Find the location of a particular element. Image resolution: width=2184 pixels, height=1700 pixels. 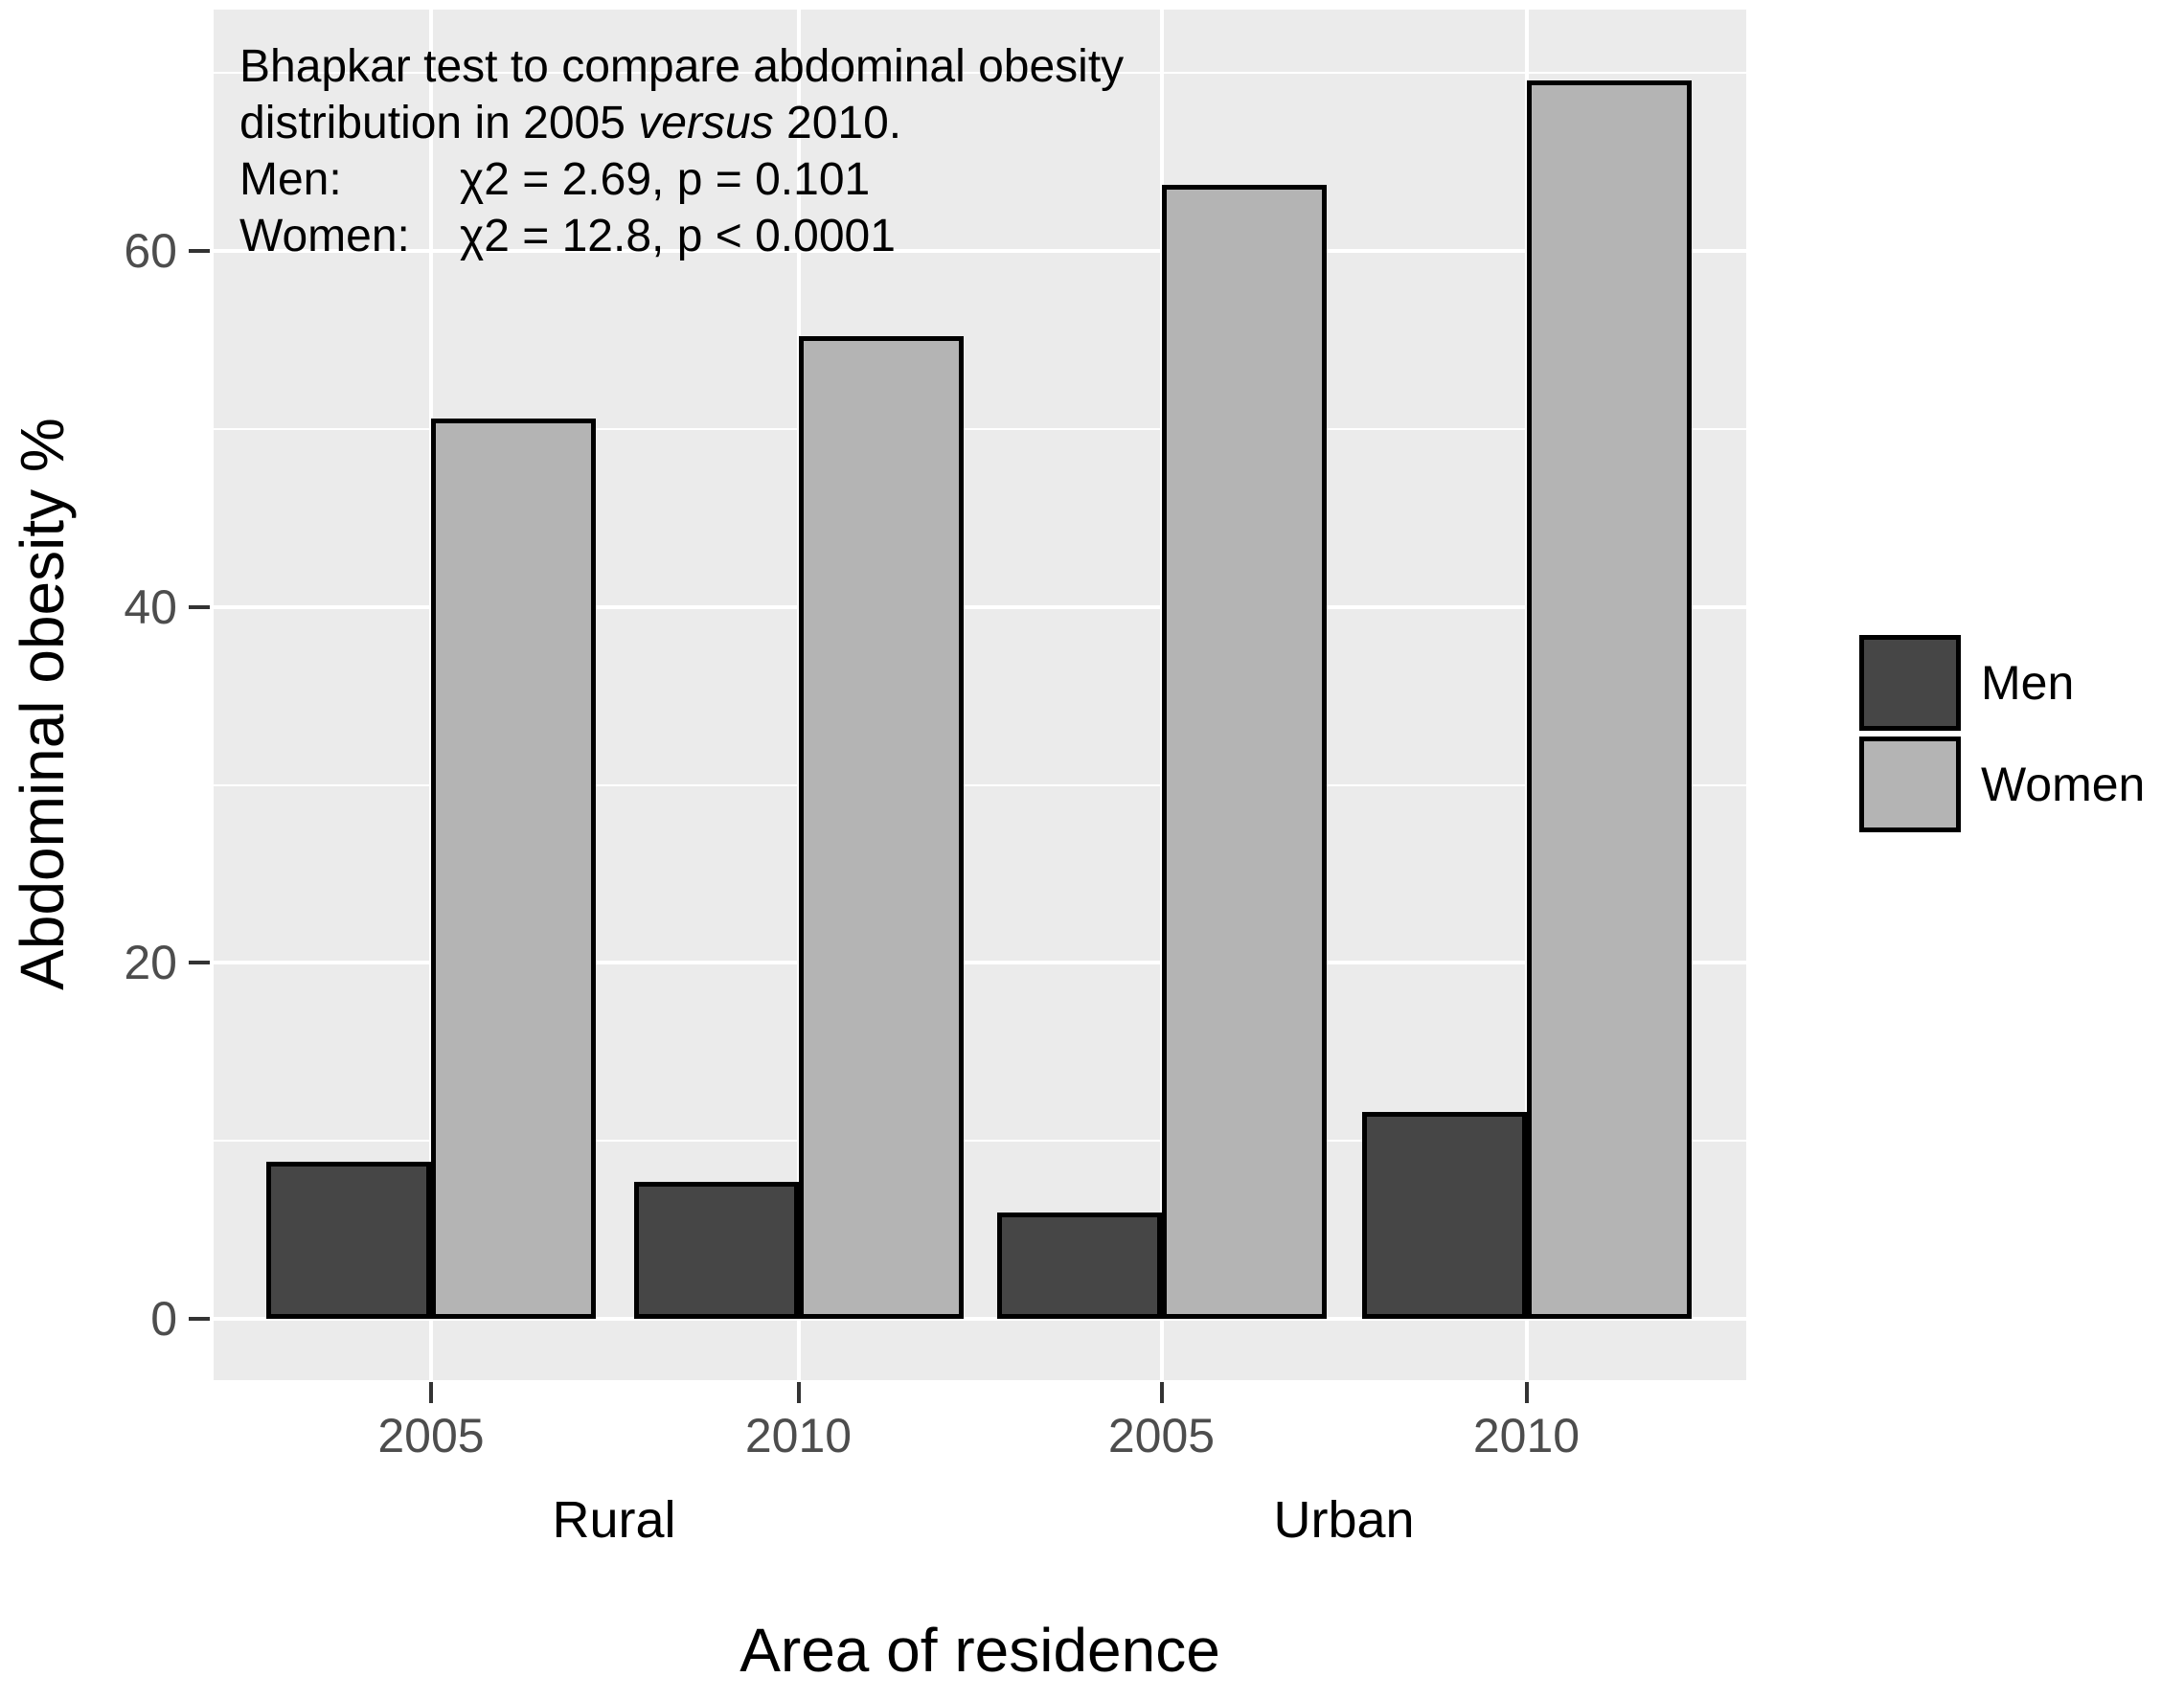

annotation-line-women: Women: χ2 = 12.8, p < 0.0001 is located at coordinates (681, 236).